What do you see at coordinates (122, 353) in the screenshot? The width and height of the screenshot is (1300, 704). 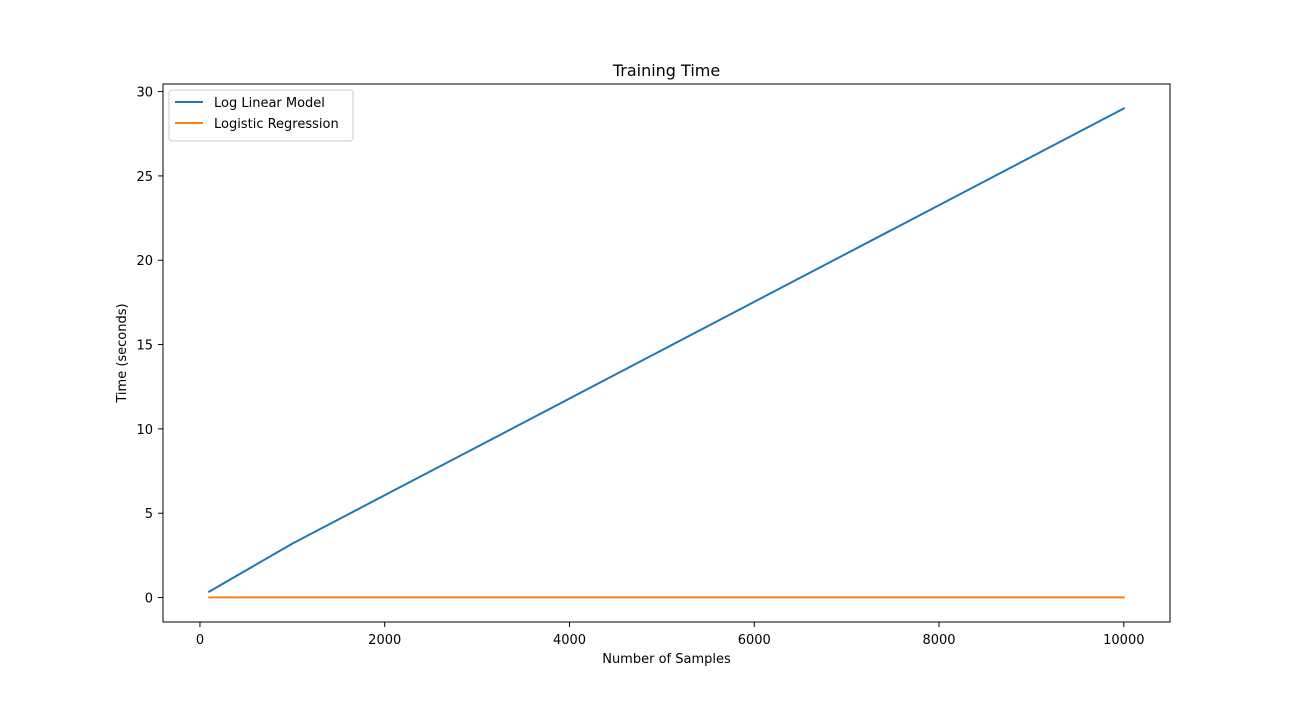 I see `y-axis-label: Time (seconds)` at bounding box center [122, 353].